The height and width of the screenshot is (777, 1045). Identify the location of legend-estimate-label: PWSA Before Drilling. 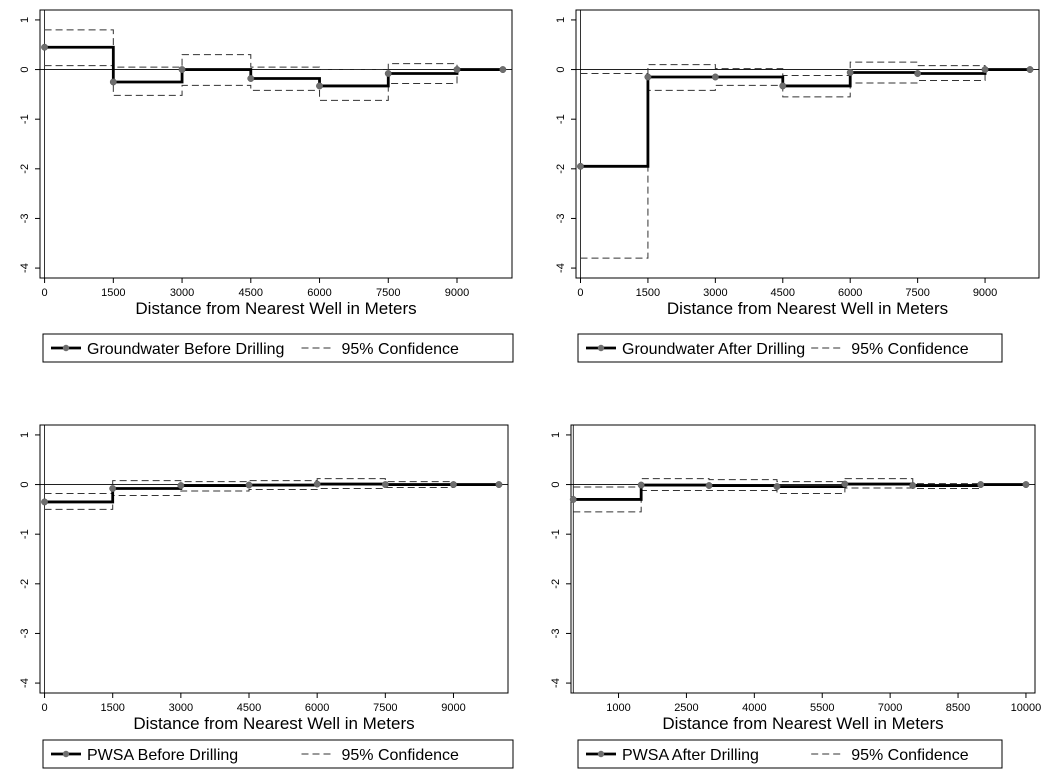
(162, 755).